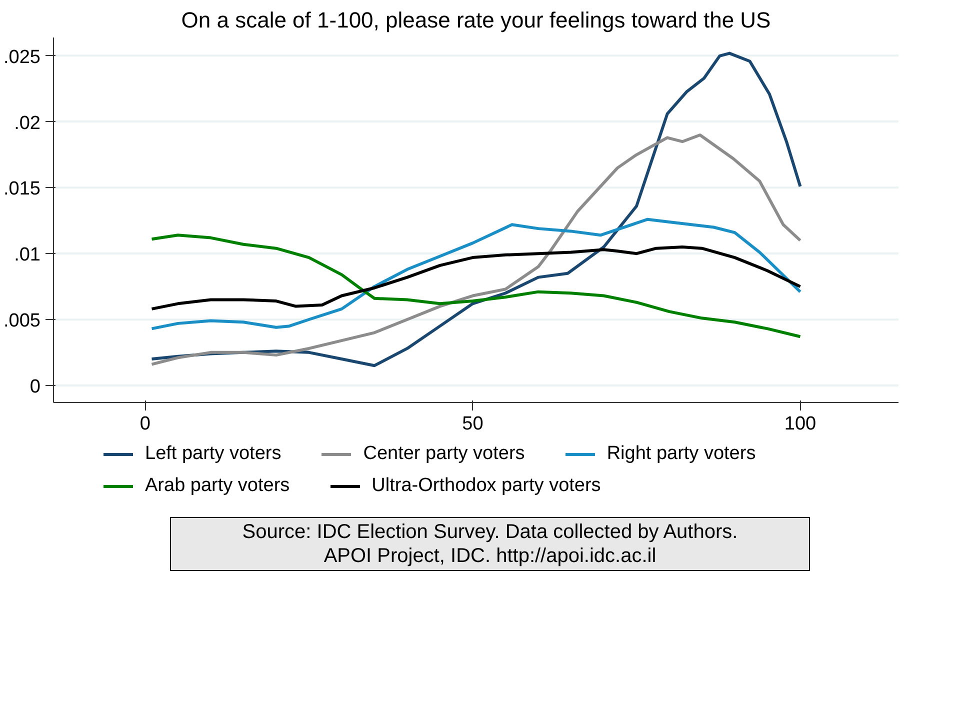 The height and width of the screenshot is (706, 970). Describe the element at coordinates (473, 424) in the screenshot. I see `x-tick-label: 50` at that location.